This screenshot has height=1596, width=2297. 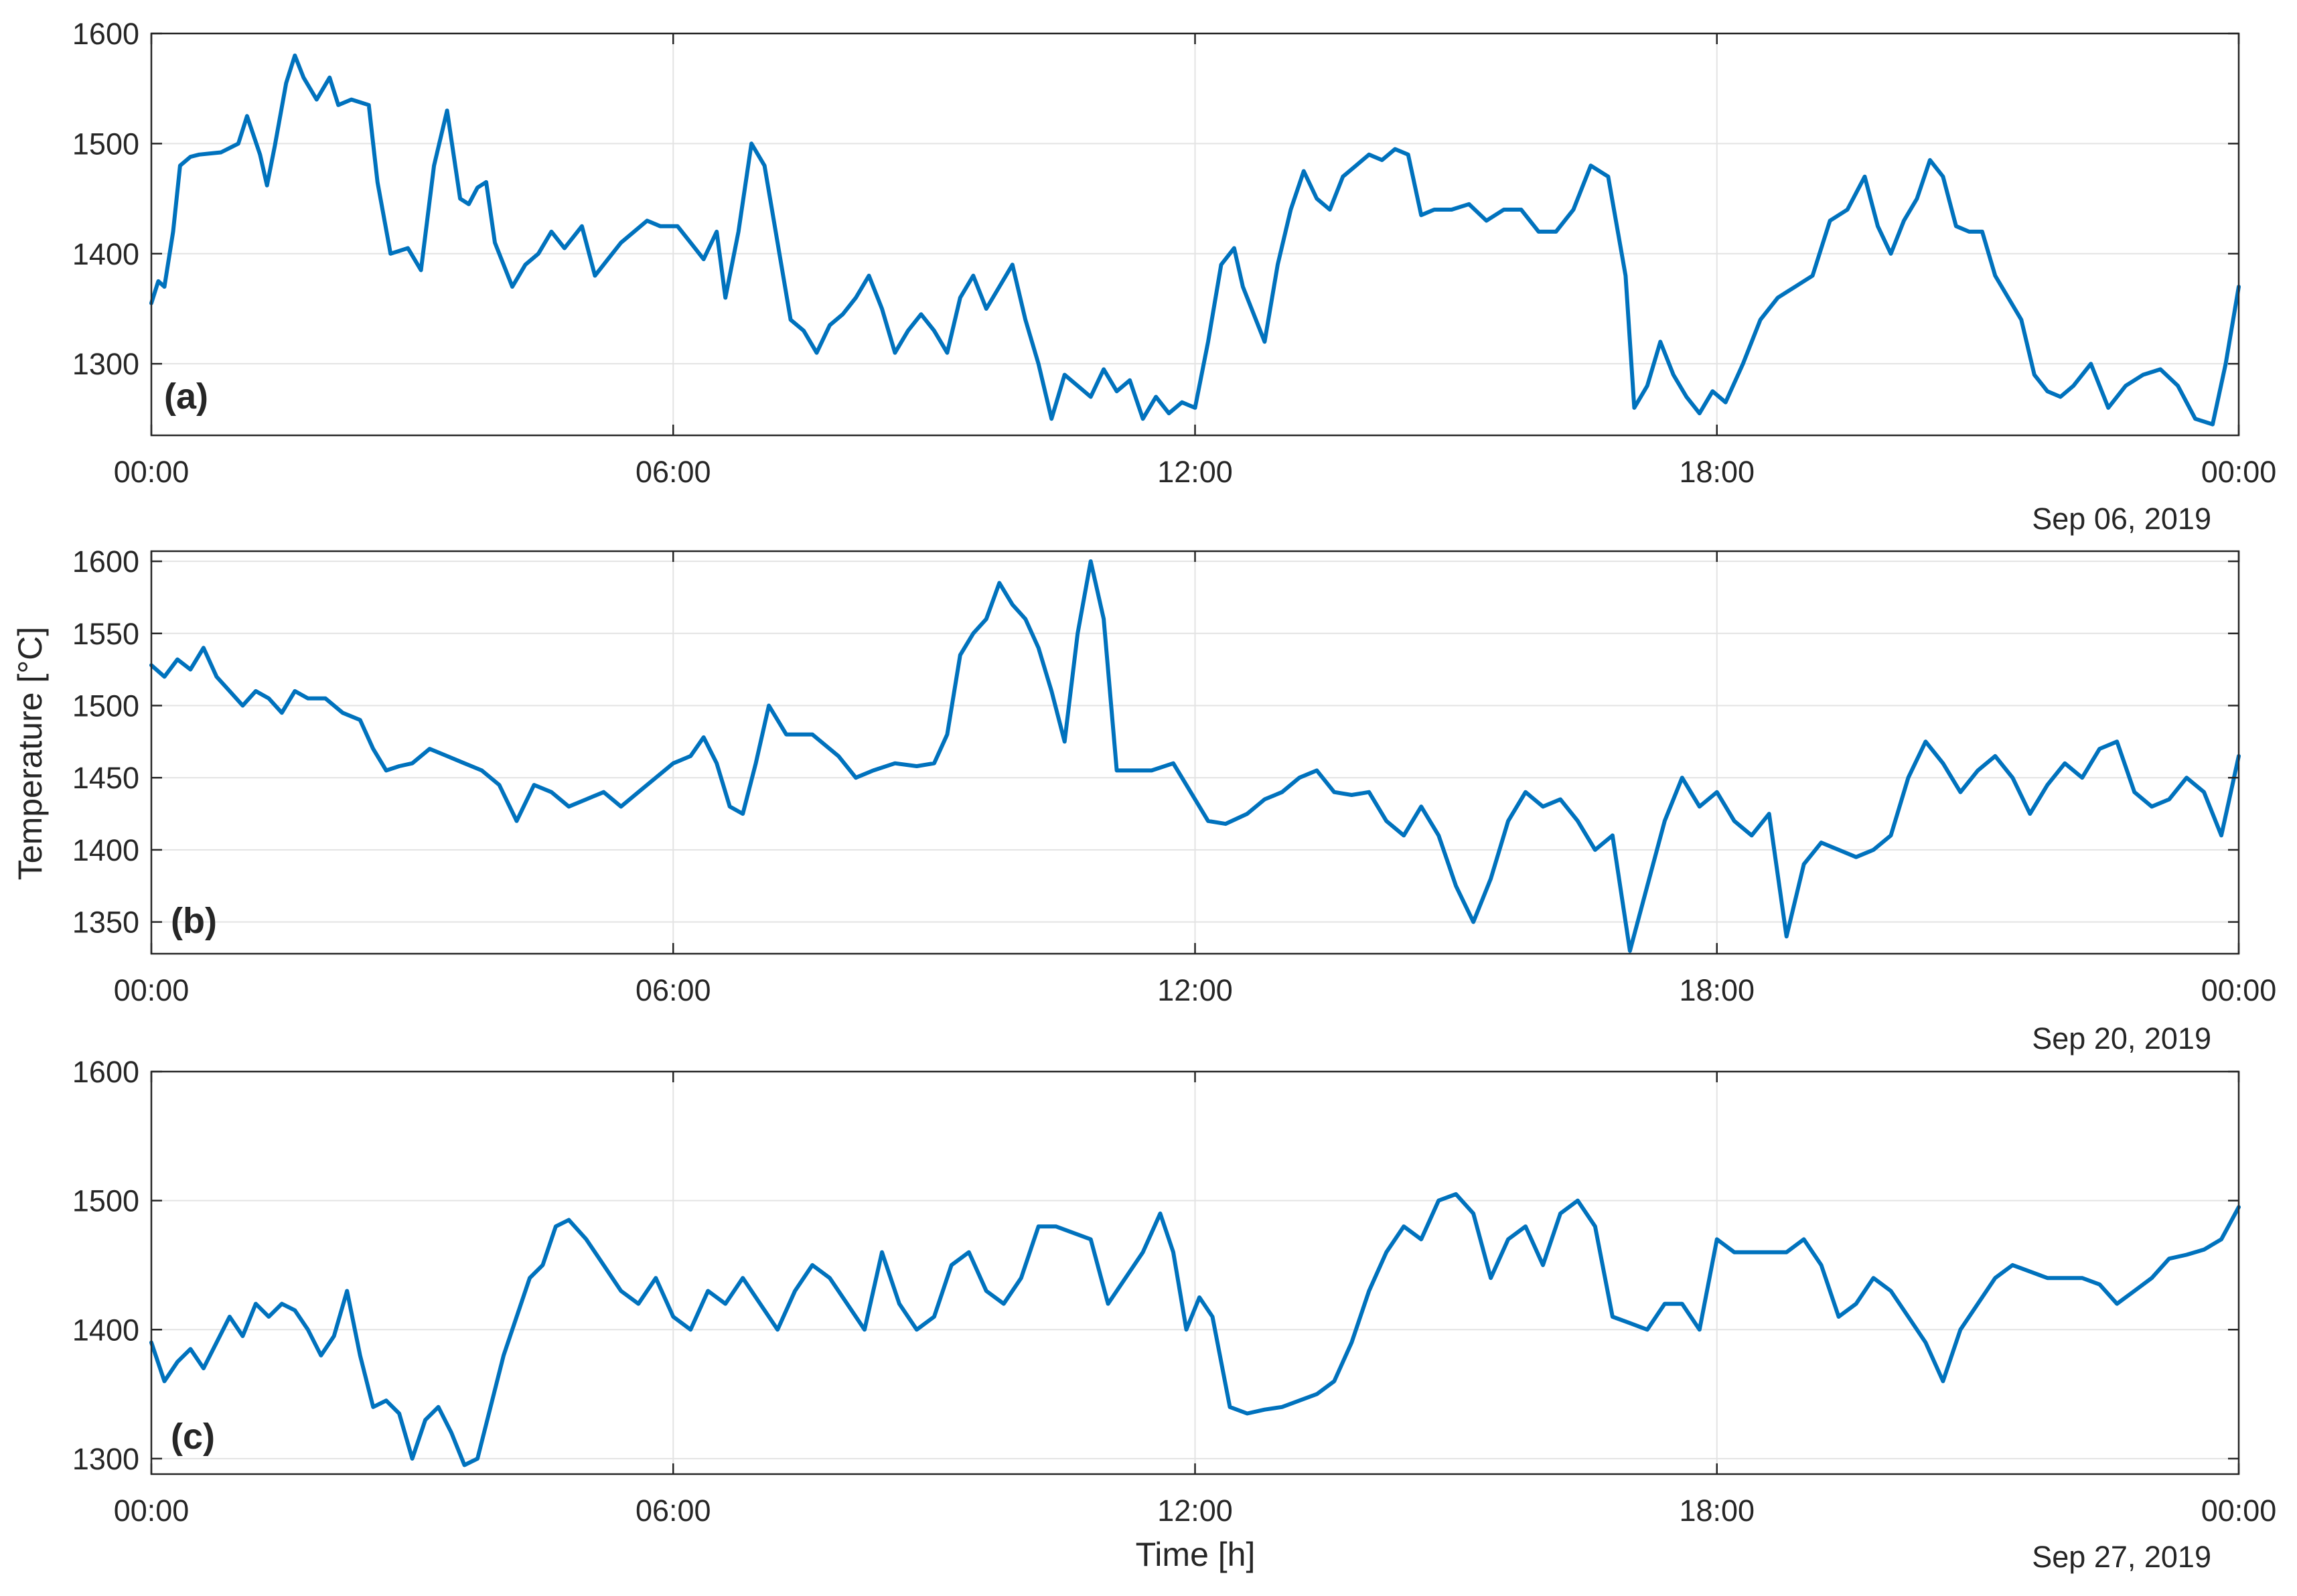 What do you see at coordinates (2121, 1038) in the screenshot?
I see `panel-b-date: Sep 20, 2019` at bounding box center [2121, 1038].